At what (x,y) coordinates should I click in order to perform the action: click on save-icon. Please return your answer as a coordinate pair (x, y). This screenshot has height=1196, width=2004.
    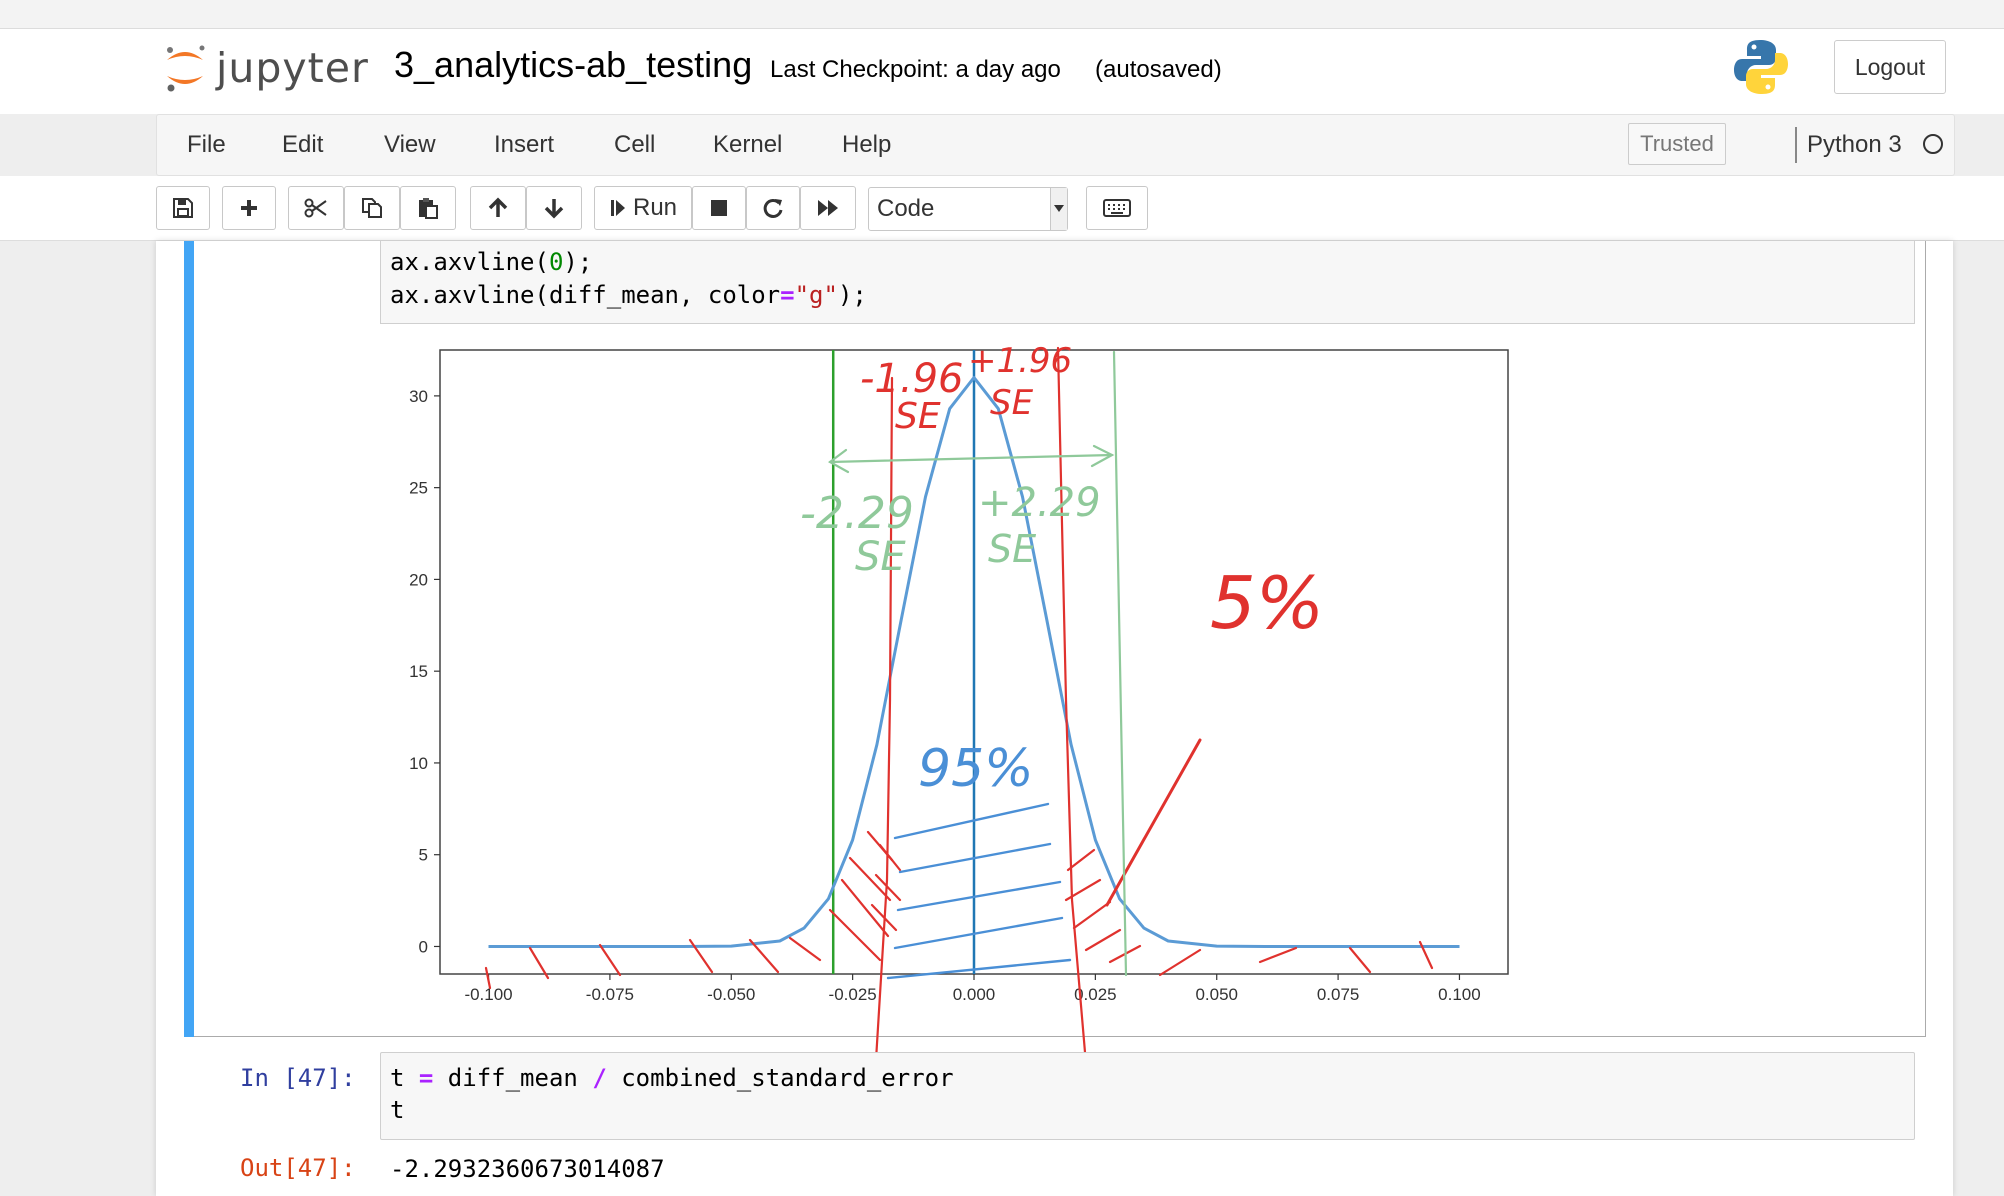
    Looking at the image, I should click on (183, 208).